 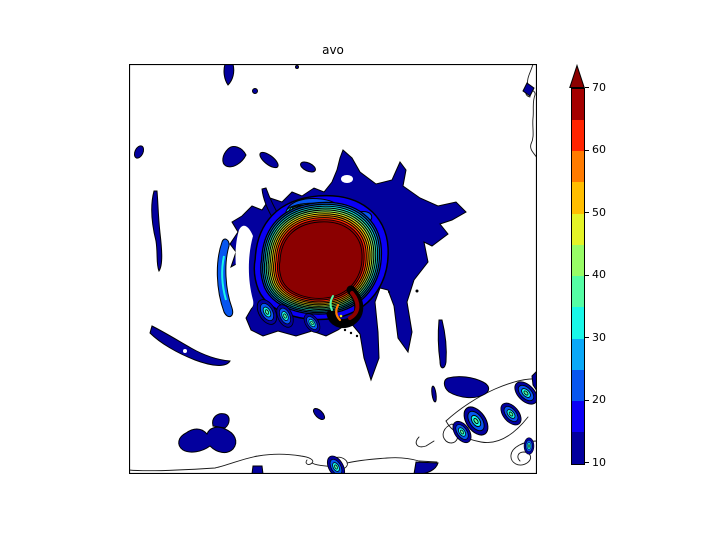 What do you see at coordinates (599, 337) in the screenshot?
I see `colorbar-tick-label: 30` at bounding box center [599, 337].